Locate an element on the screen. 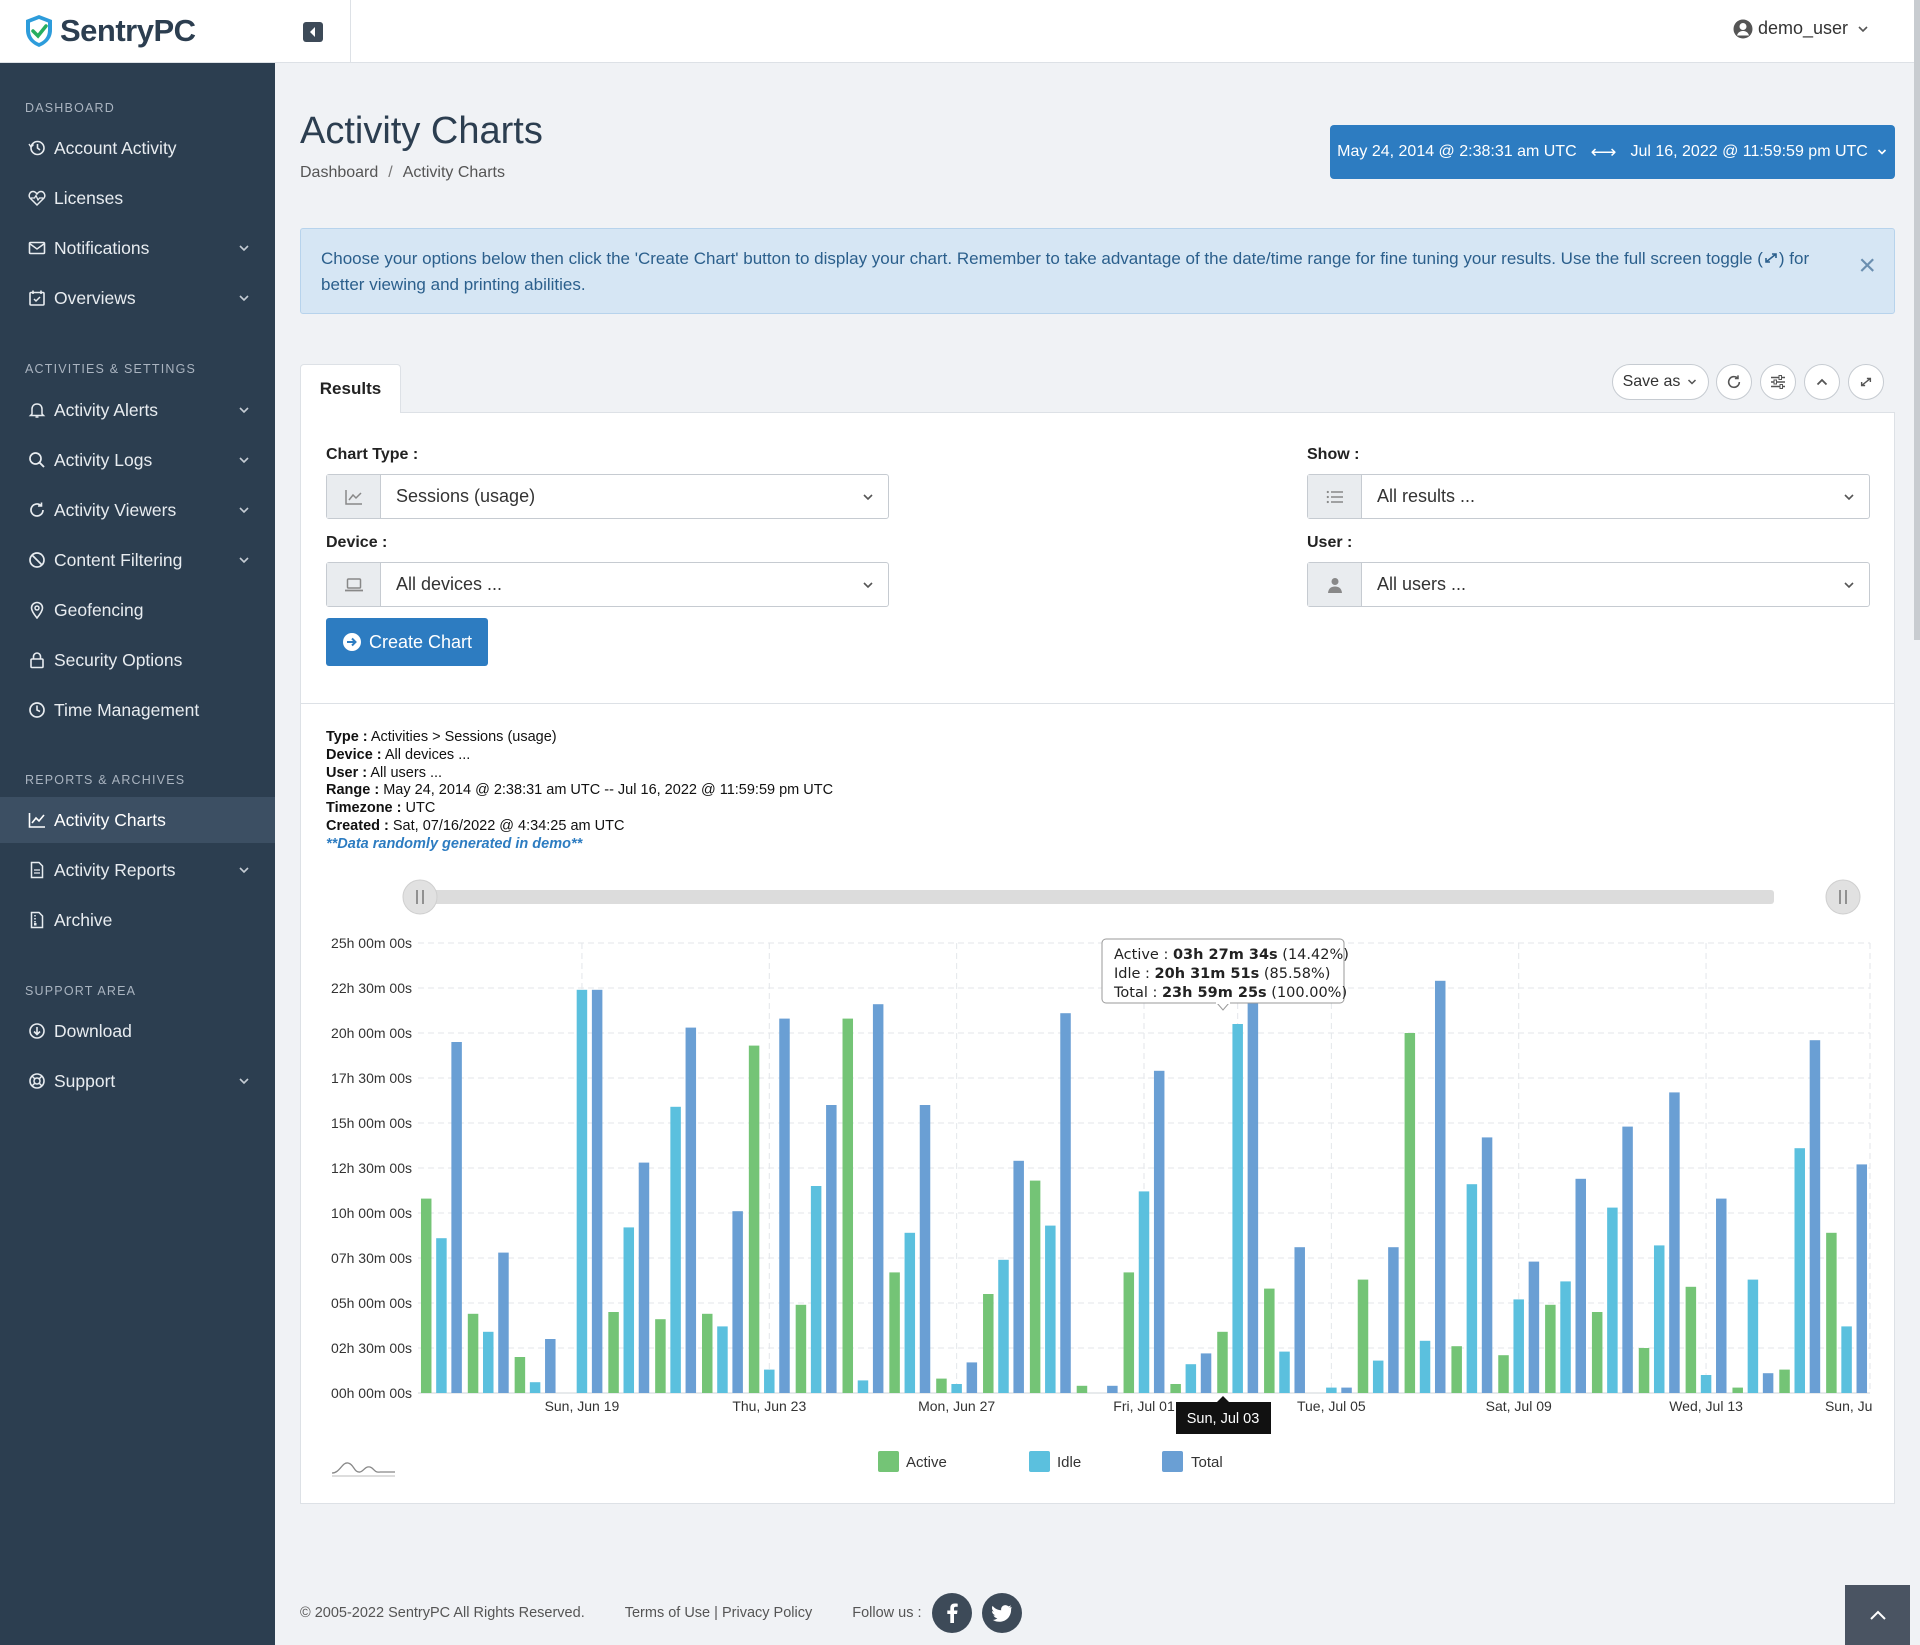 This screenshot has width=1920, height=1645. sidebar-item-geofencing: Geofencing is located at coordinates (137, 610).